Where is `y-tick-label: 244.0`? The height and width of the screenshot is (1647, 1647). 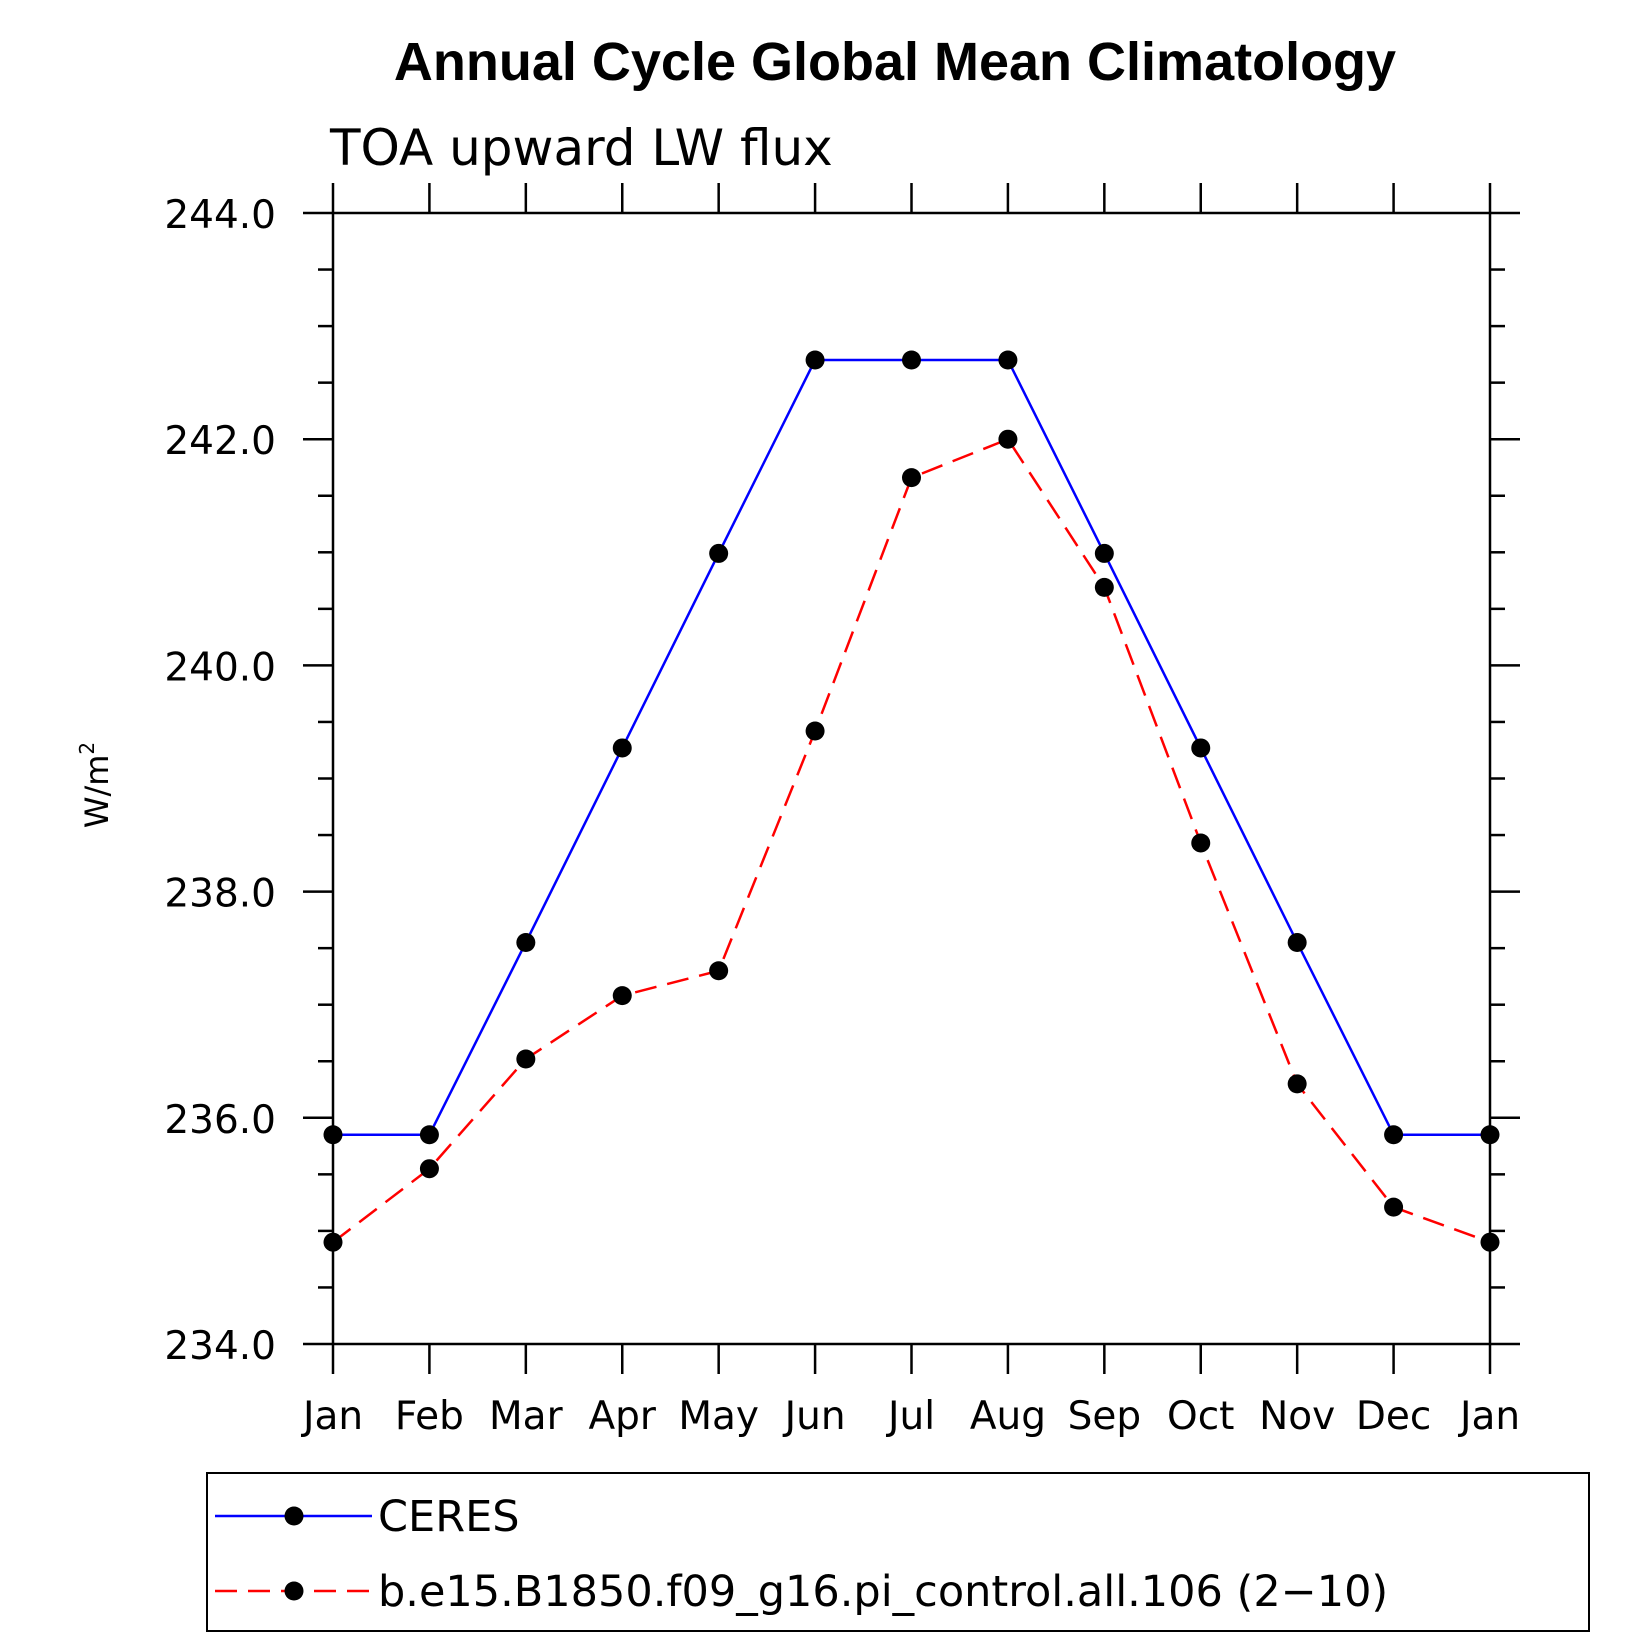
y-tick-label: 244.0 is located at coordinates (220, 215).